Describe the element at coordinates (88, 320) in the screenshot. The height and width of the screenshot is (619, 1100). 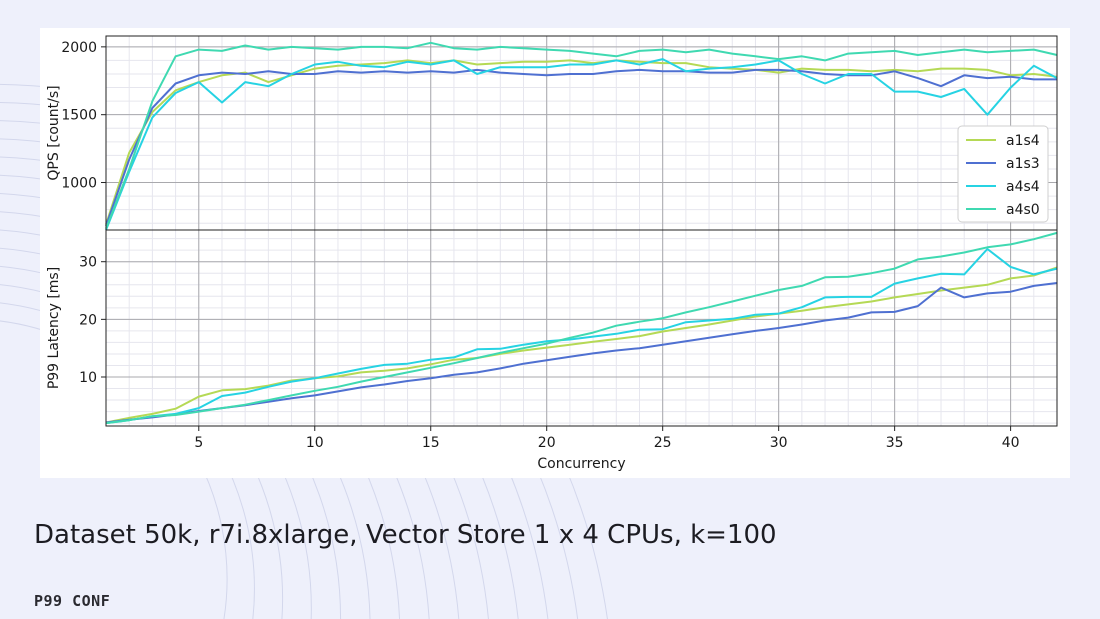
I see `y-tick-label: 20` at that location.